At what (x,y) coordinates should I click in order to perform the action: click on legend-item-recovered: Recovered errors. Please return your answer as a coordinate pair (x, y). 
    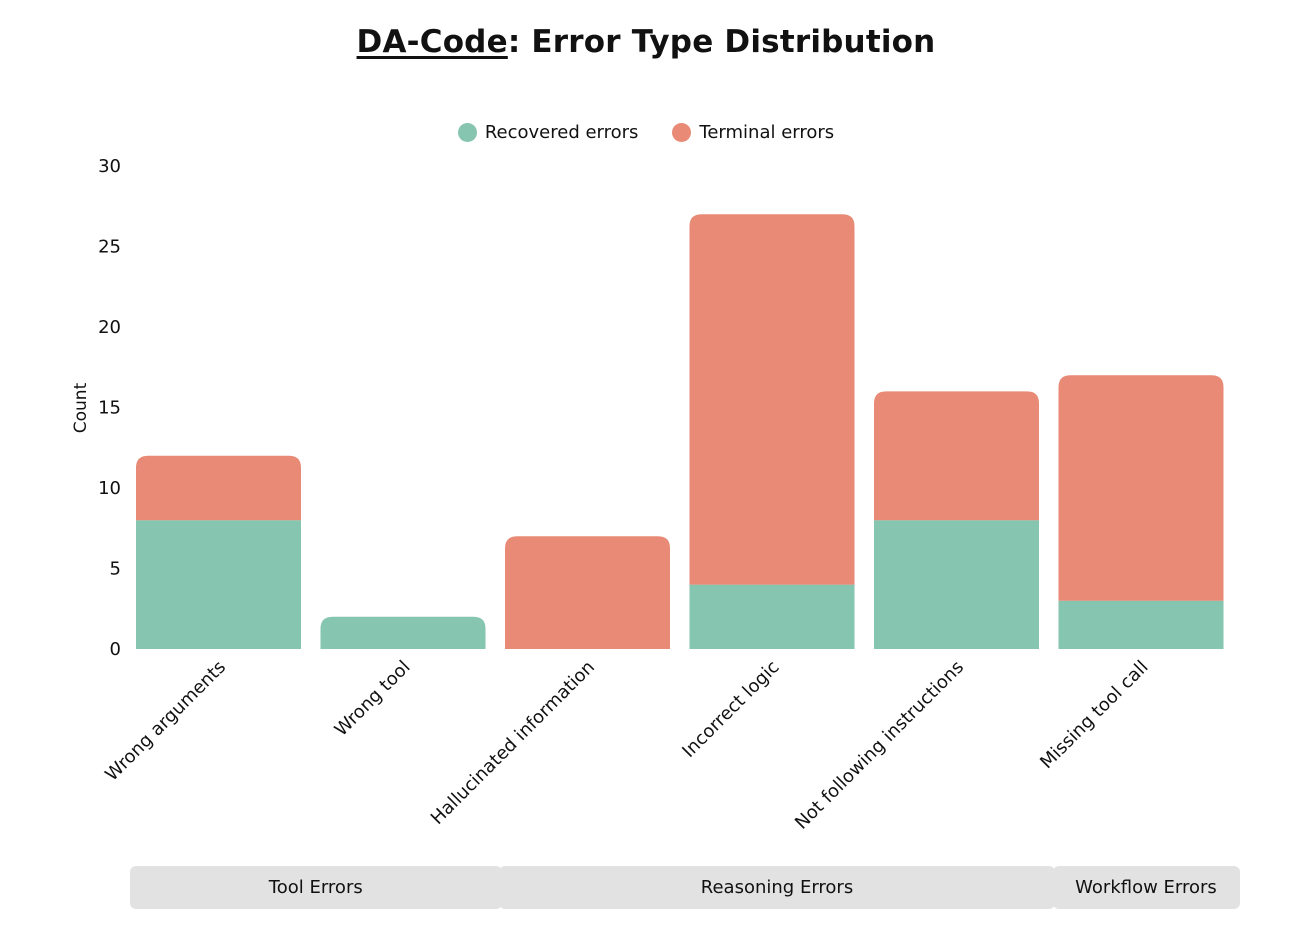
    Looking at the image, I should click on (548, 132).